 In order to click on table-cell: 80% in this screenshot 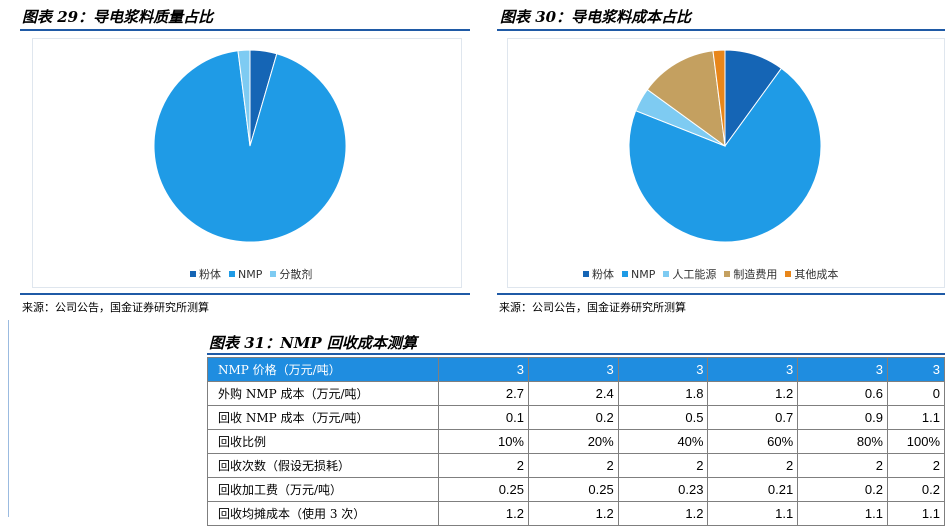, I will do `click(842, 441)`.